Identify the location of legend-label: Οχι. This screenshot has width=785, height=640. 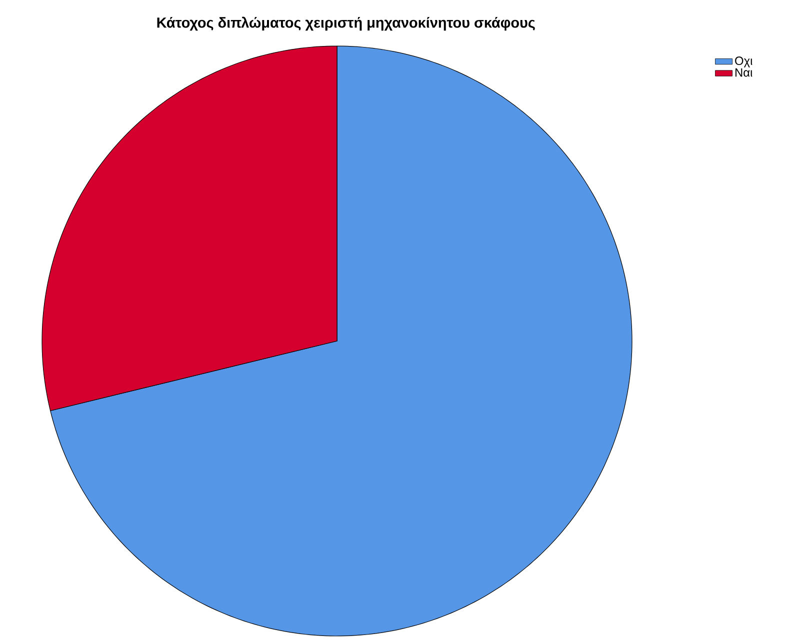
(743, 62).